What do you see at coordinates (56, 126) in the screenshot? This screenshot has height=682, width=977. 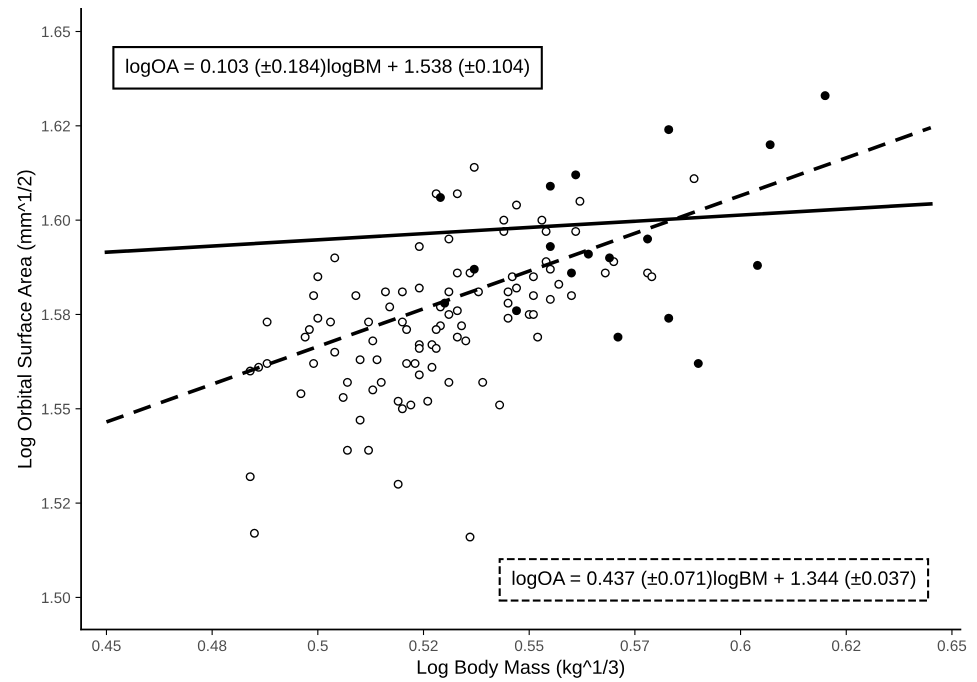 I see `y-tick-label: 1.62` at bounding box center [56, 126].